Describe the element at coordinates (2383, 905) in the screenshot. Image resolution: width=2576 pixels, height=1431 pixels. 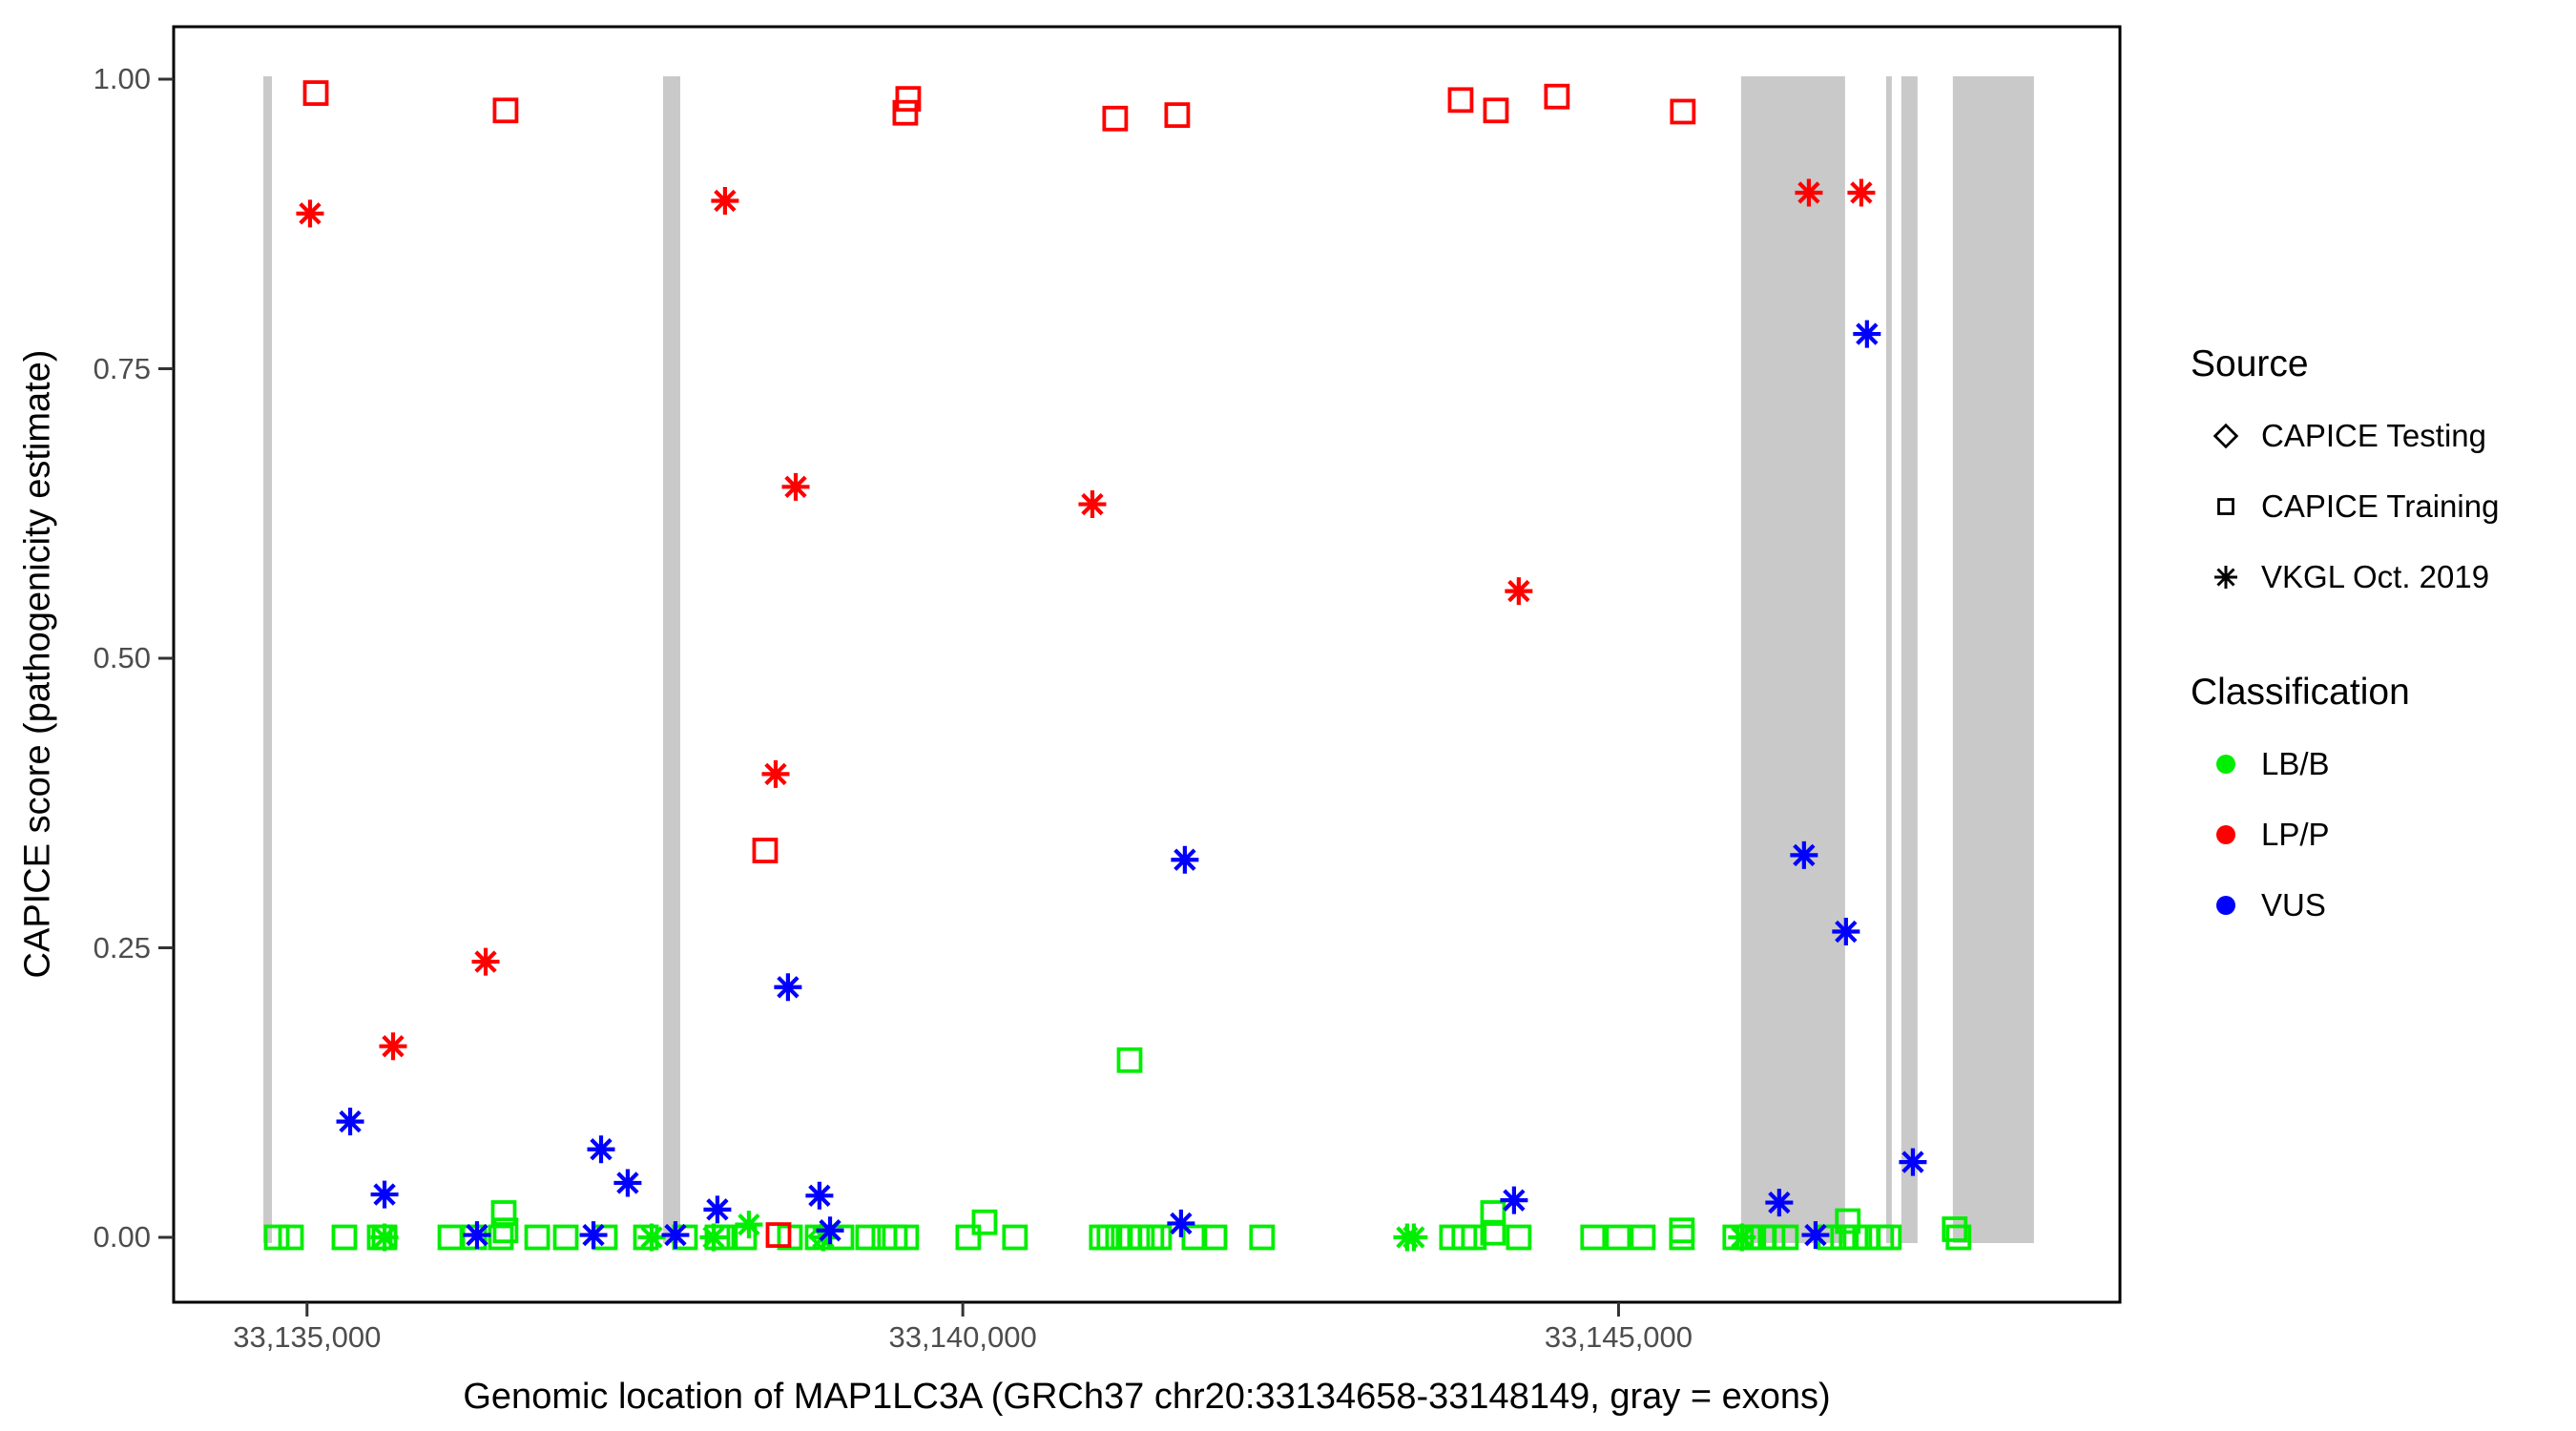
I see `legend-item-vus: VUS` at that location.